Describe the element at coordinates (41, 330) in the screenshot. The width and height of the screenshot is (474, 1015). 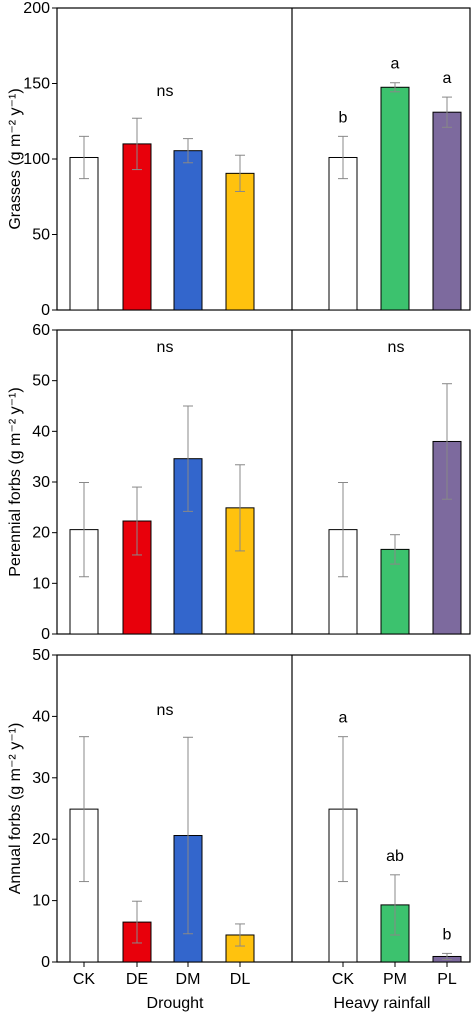
I see `y-tick-label: 60` at that location.